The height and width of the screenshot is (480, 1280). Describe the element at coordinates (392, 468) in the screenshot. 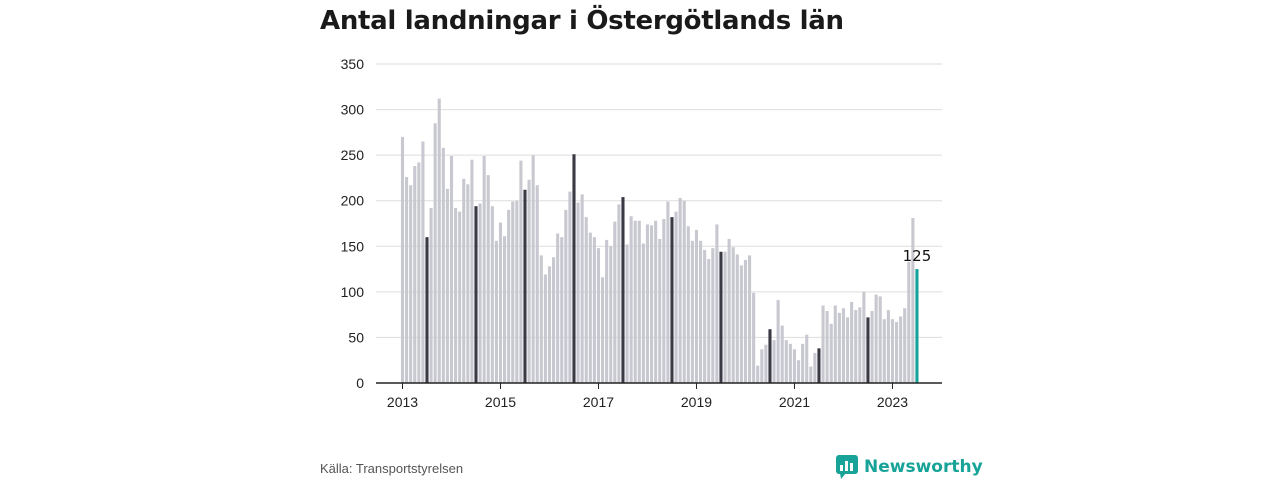

I see `source-note: Källa: Transportstyrelsen` at that location.